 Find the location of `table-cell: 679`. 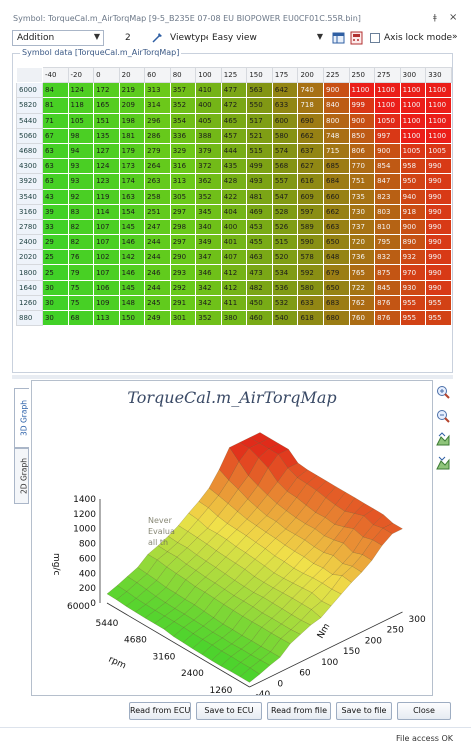

table-cell: 679 is located at coordinates (336, 272).